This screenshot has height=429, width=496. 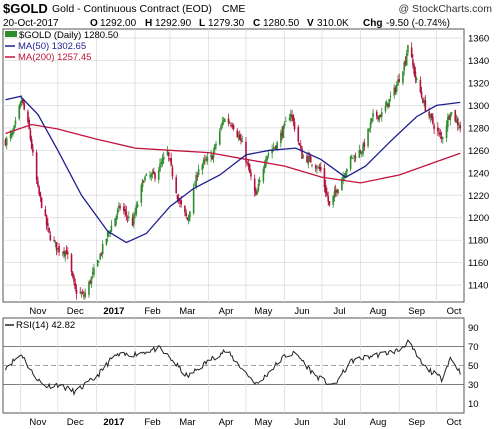 What do you see at coordinates (233, 9) in the screenshot?
I see `chart-exchange: CME` at bounding box center [233, 9].